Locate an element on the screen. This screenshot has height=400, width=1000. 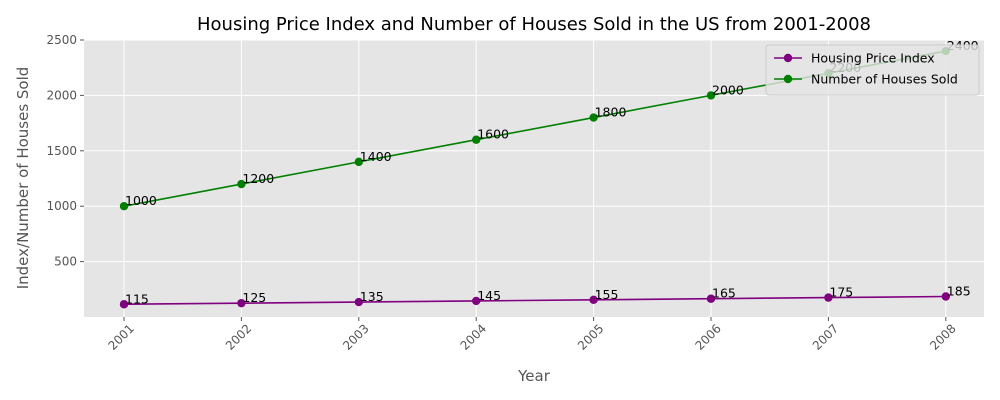
y-axis-ticks: 500 1000 1500 2000 2500 is located at coordinates (65, 151).